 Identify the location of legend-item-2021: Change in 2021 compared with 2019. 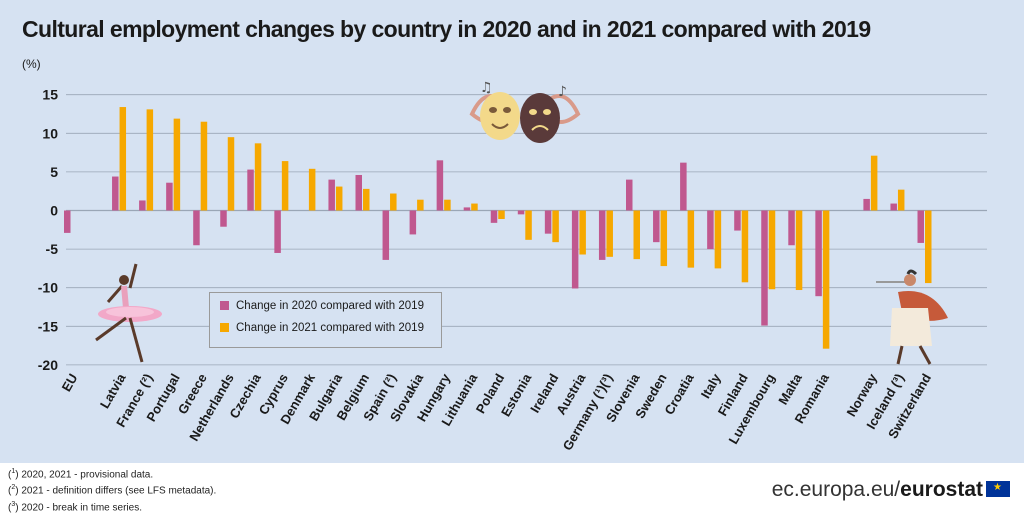
(322, 328).